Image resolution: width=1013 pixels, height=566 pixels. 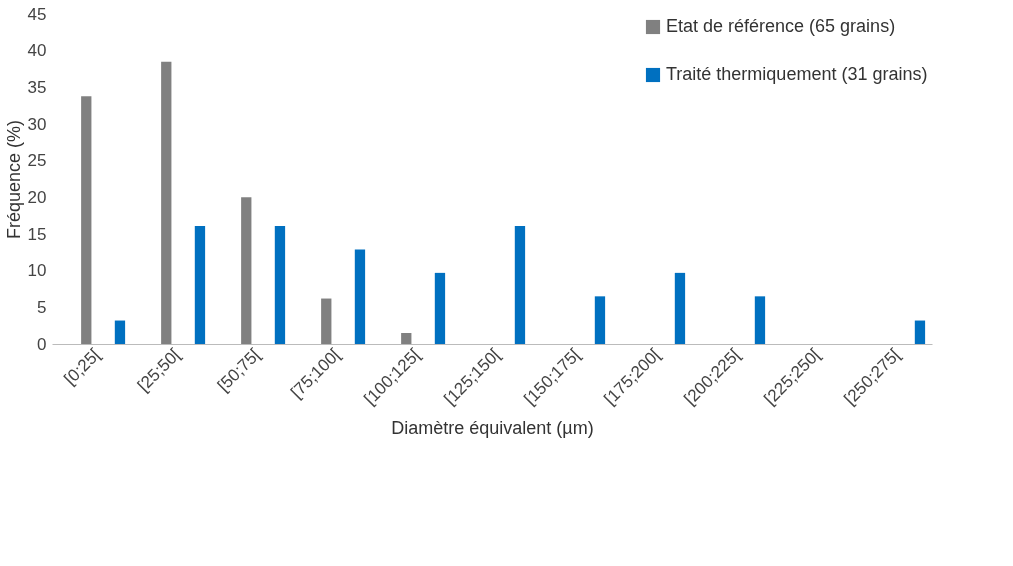 I want to click on y-axis-title: Fréquence (%), so click(x=13, y=179).